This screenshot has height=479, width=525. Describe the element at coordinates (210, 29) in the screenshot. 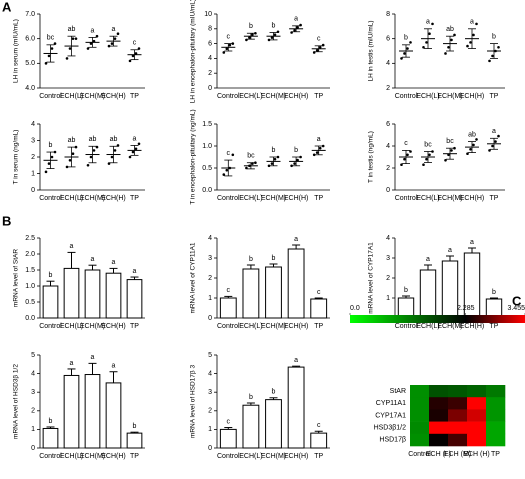

I see `y-tick-label: 8` at that location.